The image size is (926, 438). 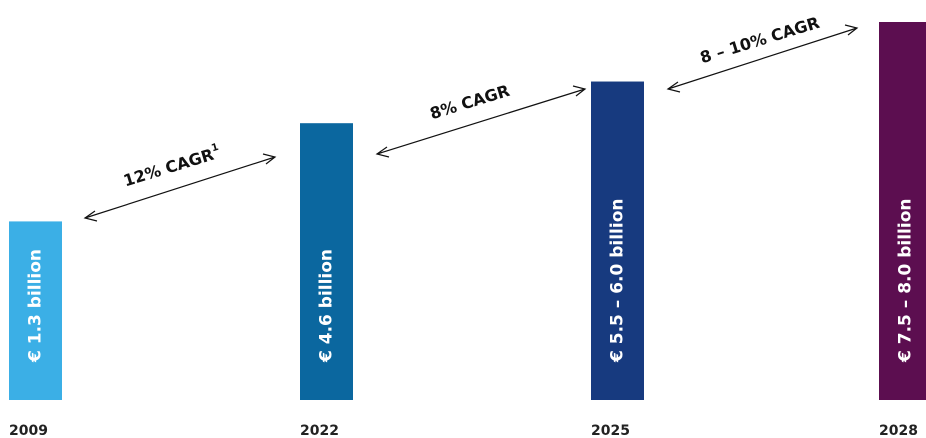 What do you see at coordinates (906, 281) in the screenshot?
I see `value-label: € 7.5 – 8.0 billion` at bounding box center [906, 281].